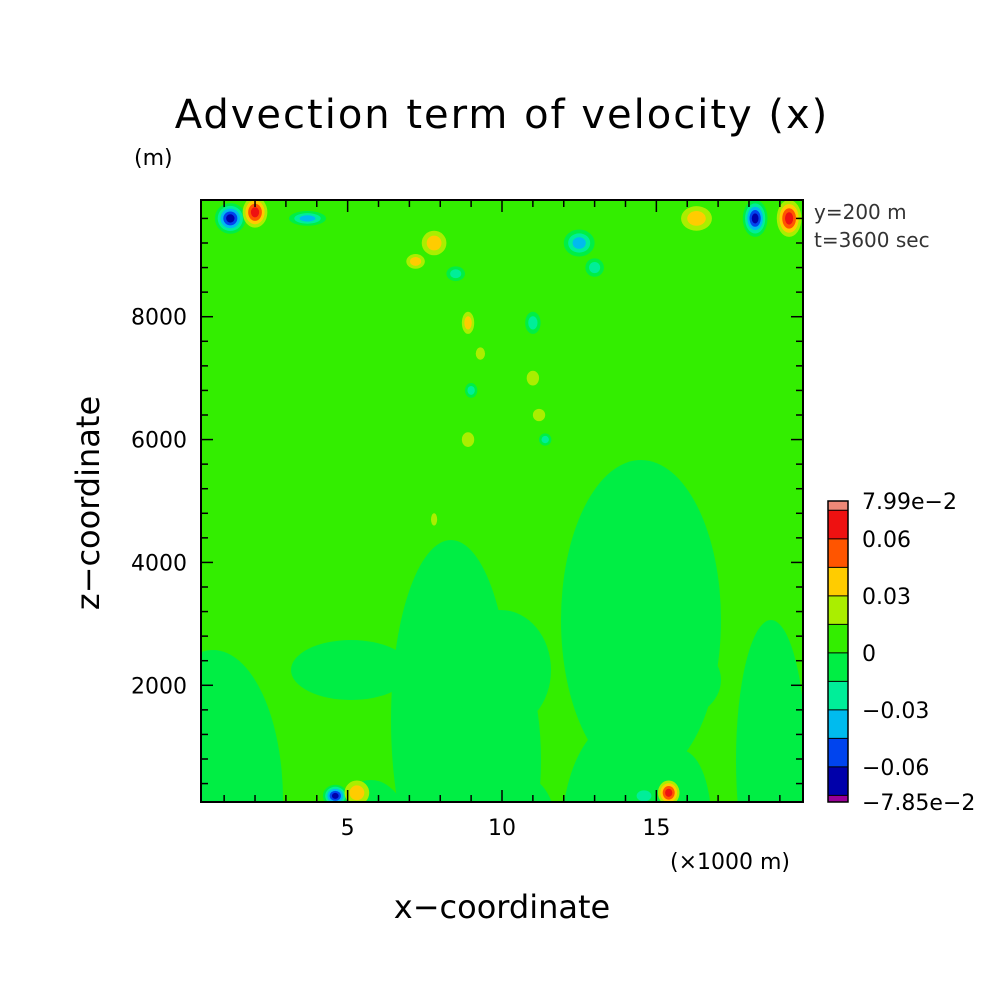 This screenshot has height=1004, width=1004. Describe the element at coordinates (88, 503) in the screenshot. I see `y-axis-label: z−coordinate` at that location.